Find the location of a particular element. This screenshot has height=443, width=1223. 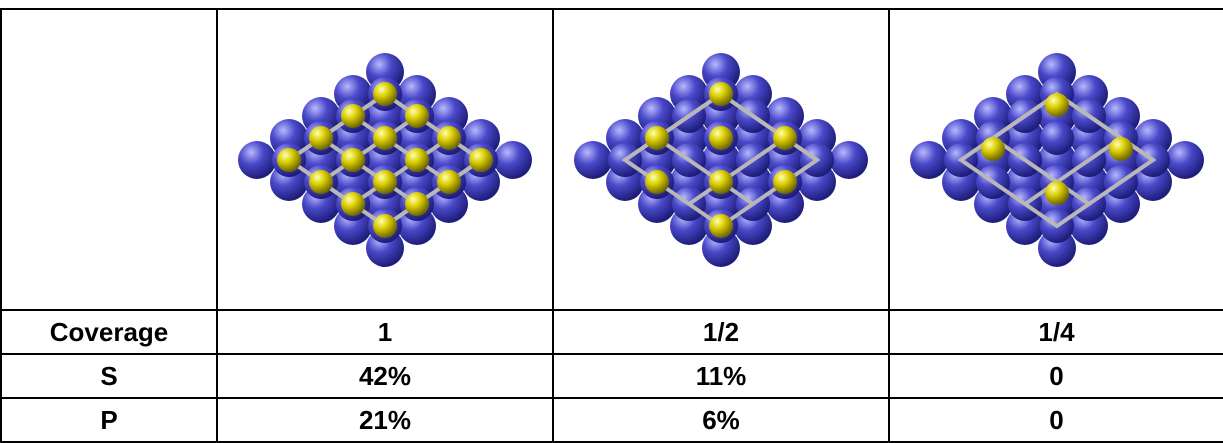

p-value: 6% is located at coordinates (721, 420).